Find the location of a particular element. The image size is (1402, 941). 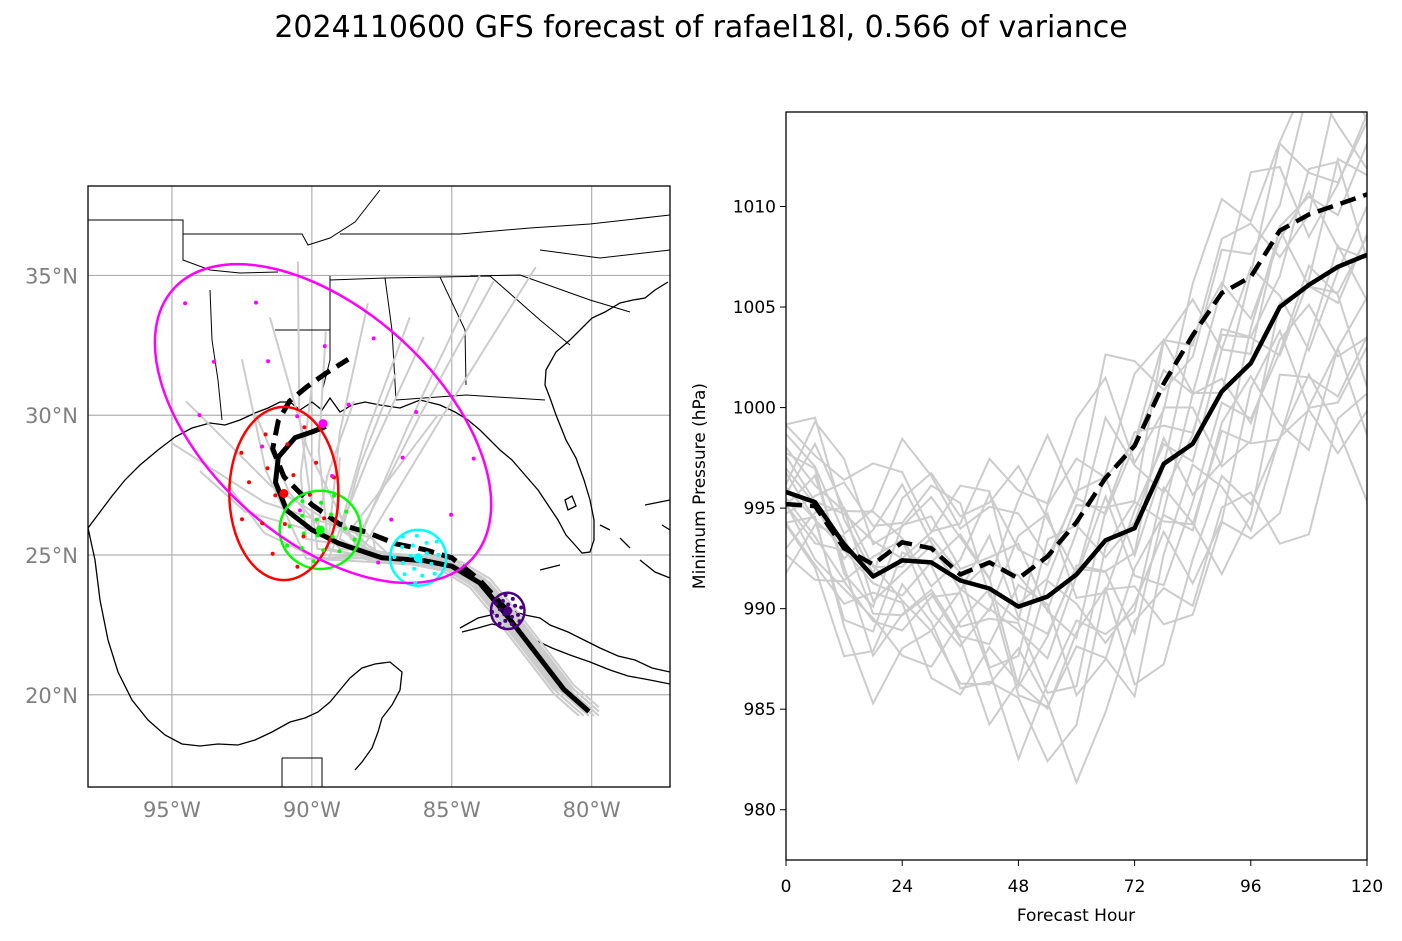

tx-la-border is located at coordinates (216, 355).